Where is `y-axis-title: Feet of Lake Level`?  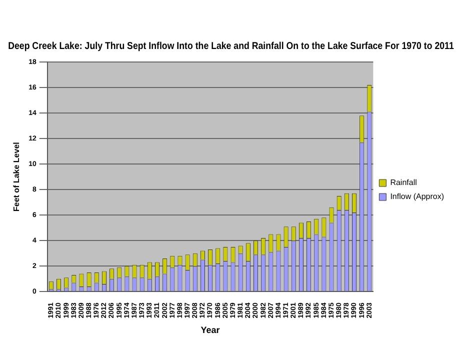 y-axis-title: Feet of Lake Level is located at coordinates (17, 177).